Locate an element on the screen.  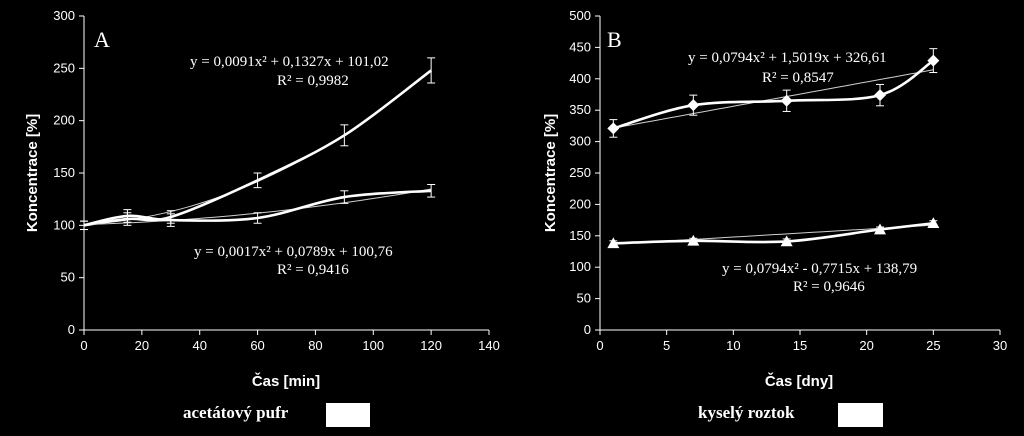
panel-a-x-tick-label: 140 is located at coordinates (489, 345).